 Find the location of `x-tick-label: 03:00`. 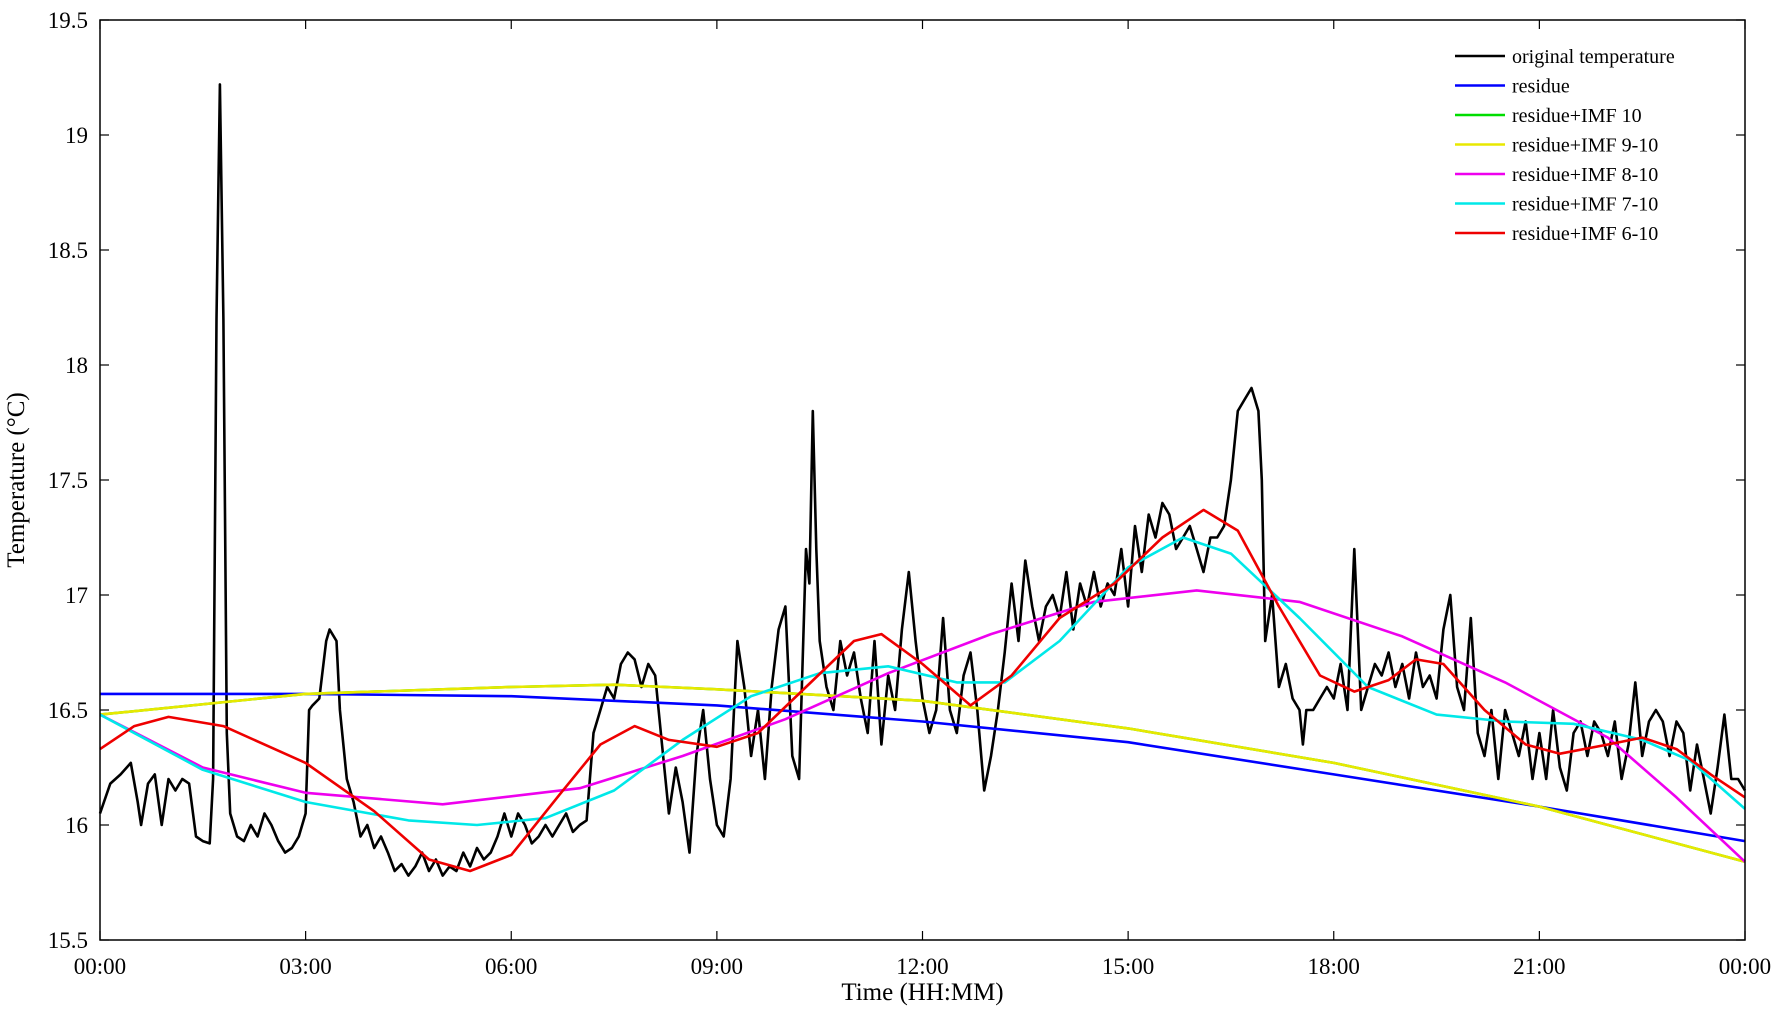

x-tick-label: 03:00 is located at coordinates (305, 966).